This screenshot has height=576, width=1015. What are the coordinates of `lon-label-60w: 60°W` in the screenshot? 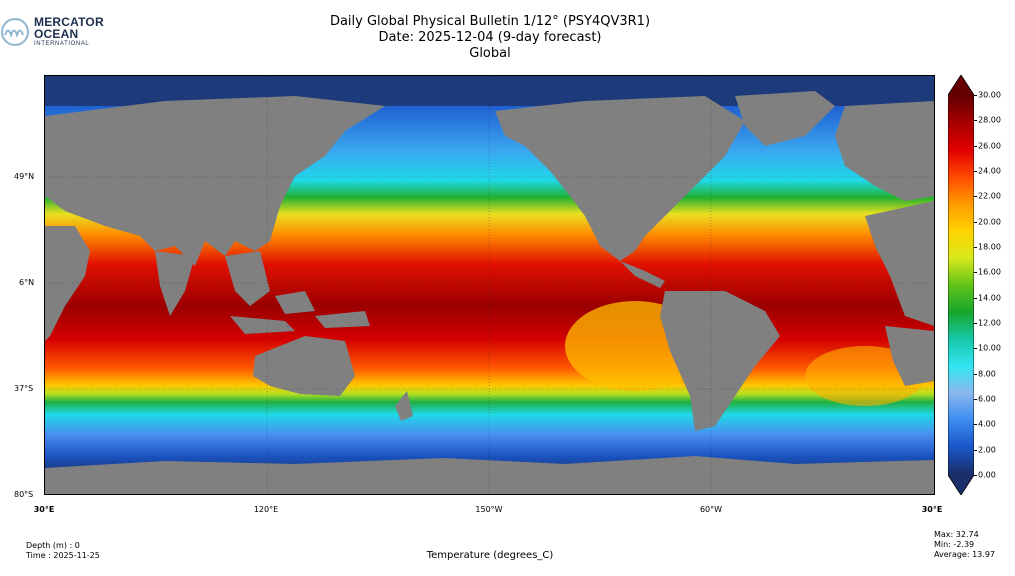 It's located at (711, 509).